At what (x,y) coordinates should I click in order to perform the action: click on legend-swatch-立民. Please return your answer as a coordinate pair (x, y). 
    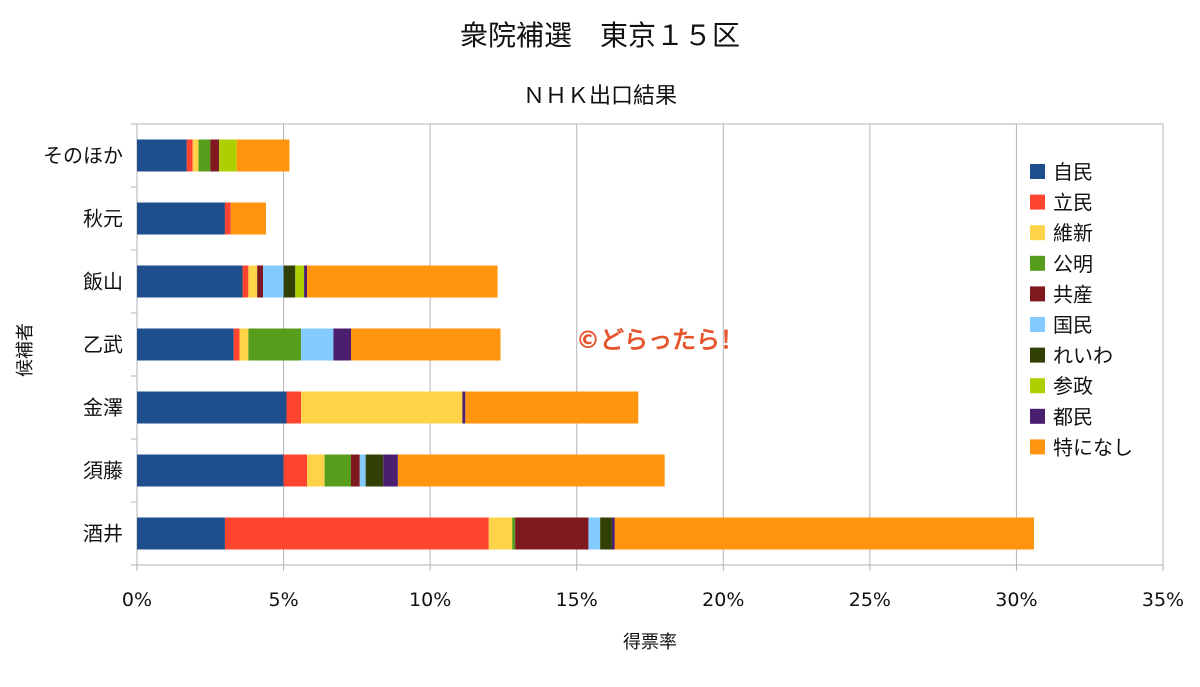
    Looking at the image, I should click on (1037, 202).